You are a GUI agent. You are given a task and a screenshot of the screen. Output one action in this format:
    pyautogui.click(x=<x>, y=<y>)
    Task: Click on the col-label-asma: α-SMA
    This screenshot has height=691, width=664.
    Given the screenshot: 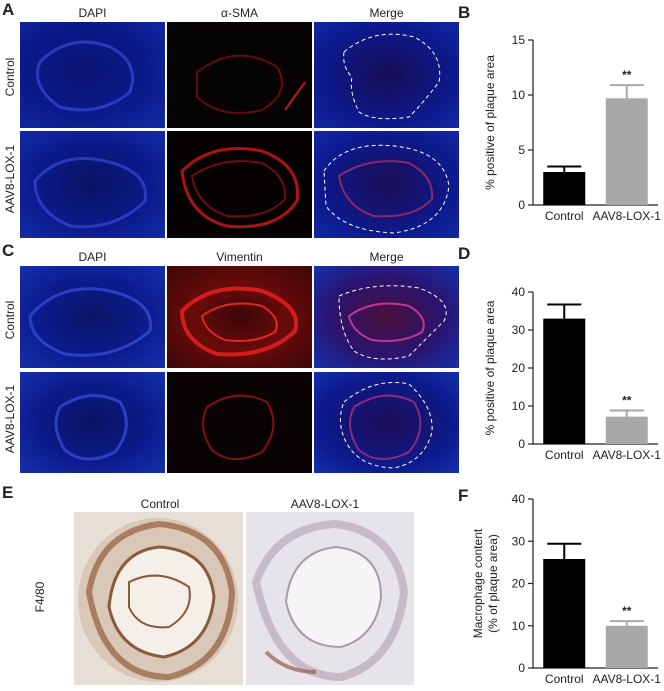 What is the action you would take?
    pyautogui.click(x=239, y=13)
    